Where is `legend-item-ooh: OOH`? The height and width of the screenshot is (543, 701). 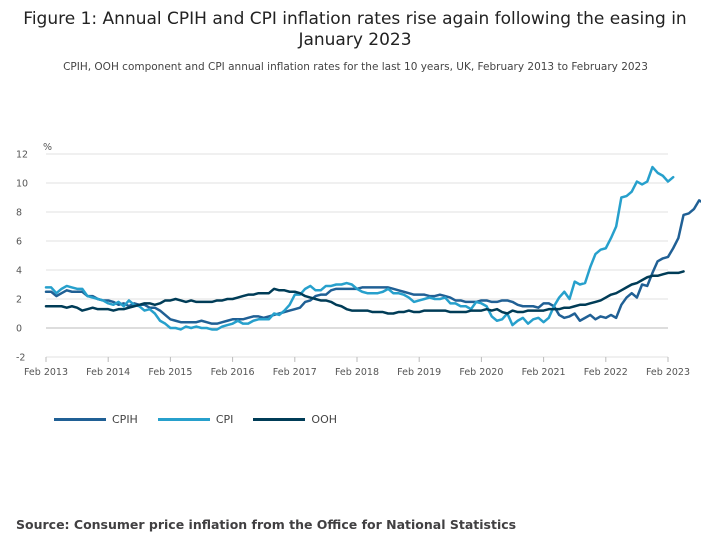 legend-item-ooh: OOH is located at coordinates (295, 419).